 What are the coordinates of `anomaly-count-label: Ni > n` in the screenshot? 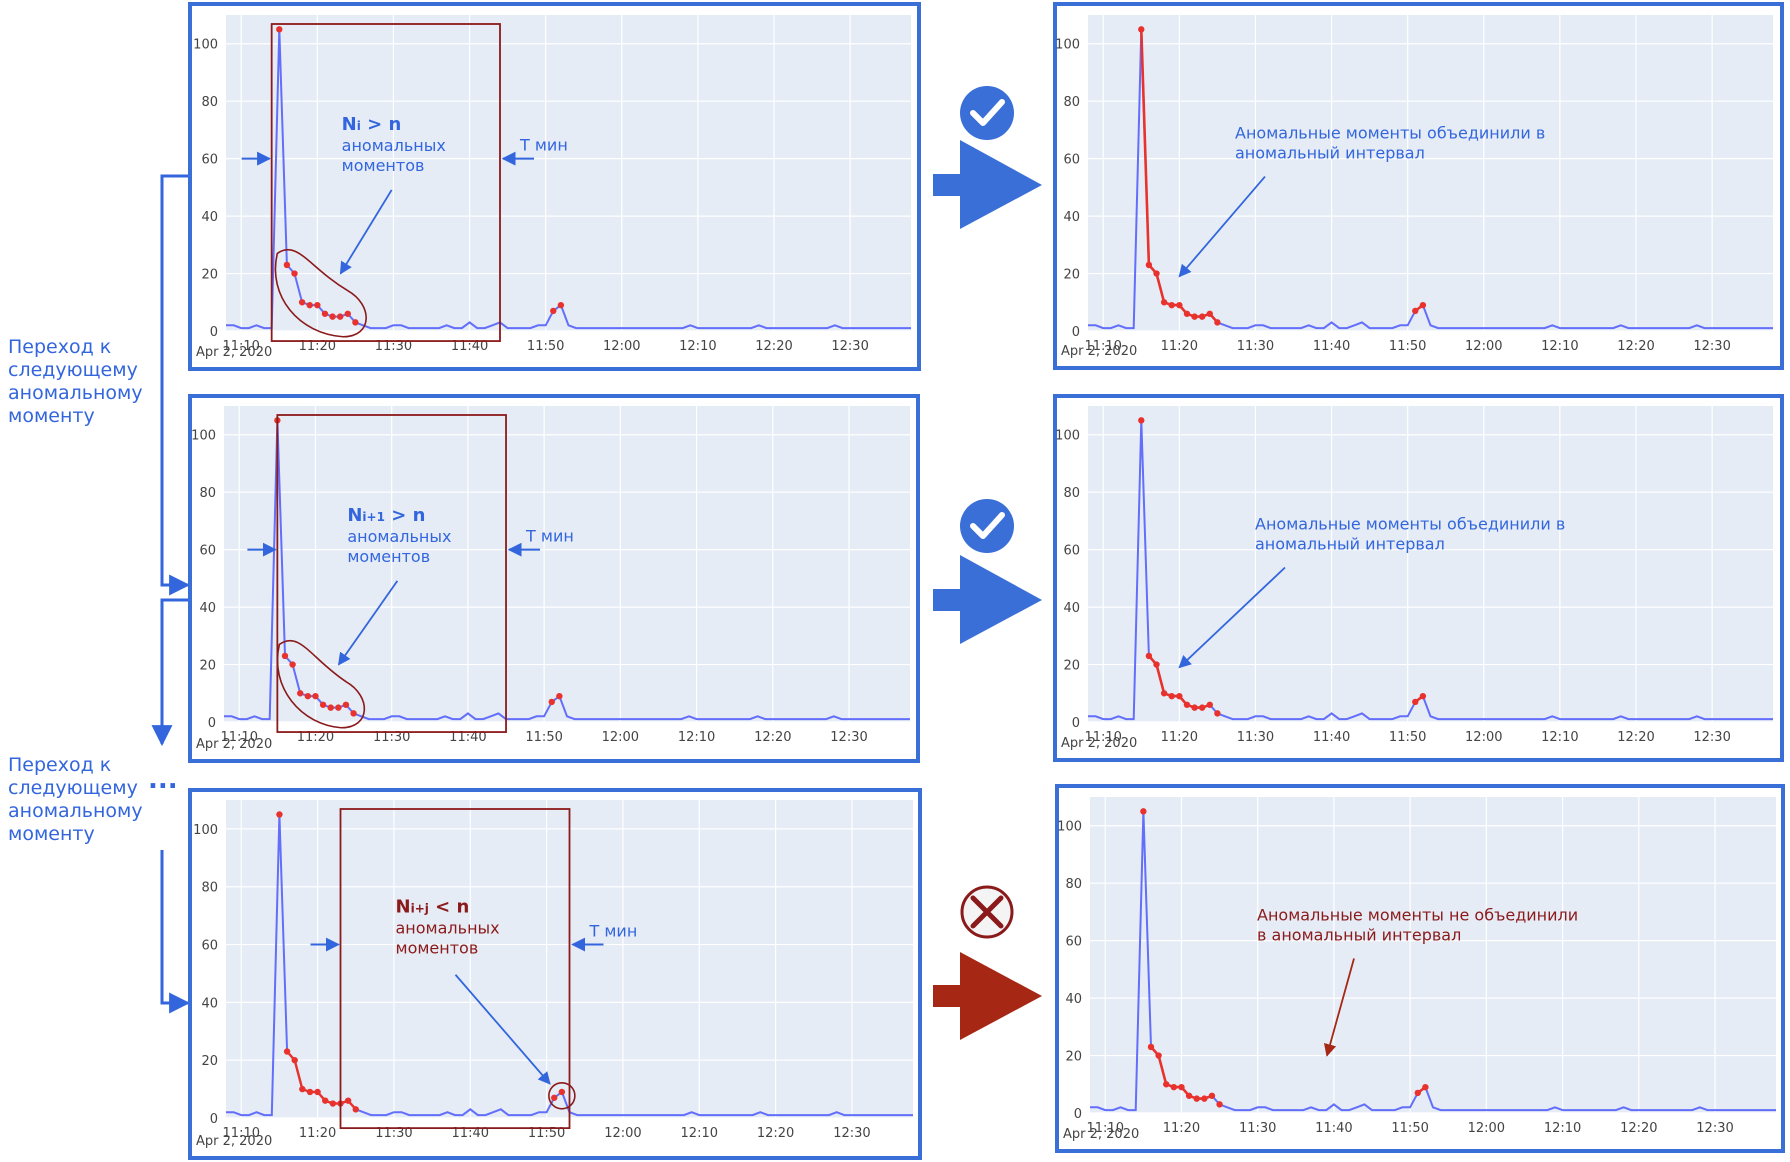 It's located at (372, 124).